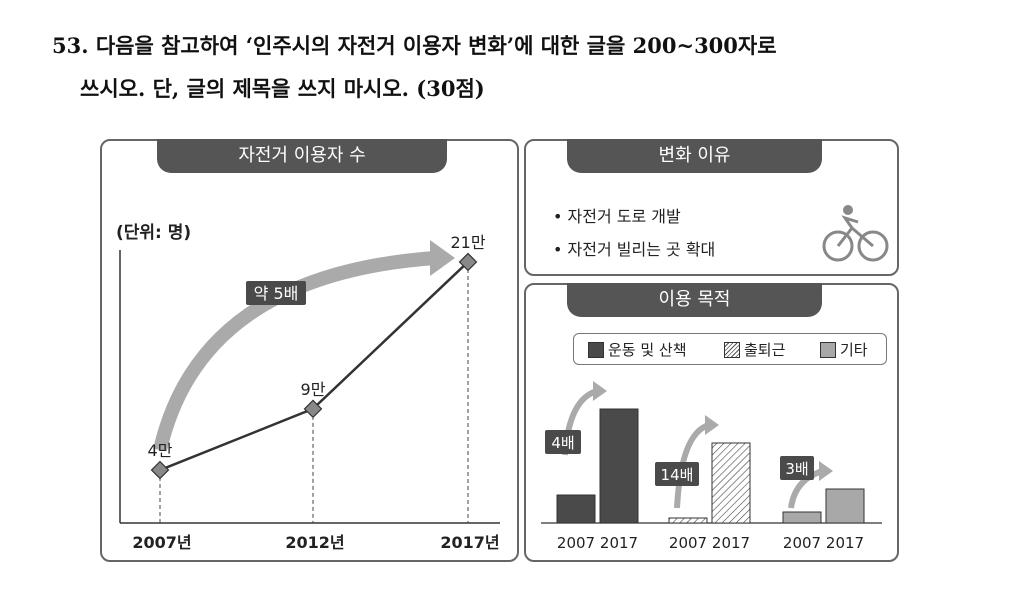  What do you see at coordinates (828, 350) in the screenshot?
I see `legend-swatch-other` at bounding box center [828, 350].